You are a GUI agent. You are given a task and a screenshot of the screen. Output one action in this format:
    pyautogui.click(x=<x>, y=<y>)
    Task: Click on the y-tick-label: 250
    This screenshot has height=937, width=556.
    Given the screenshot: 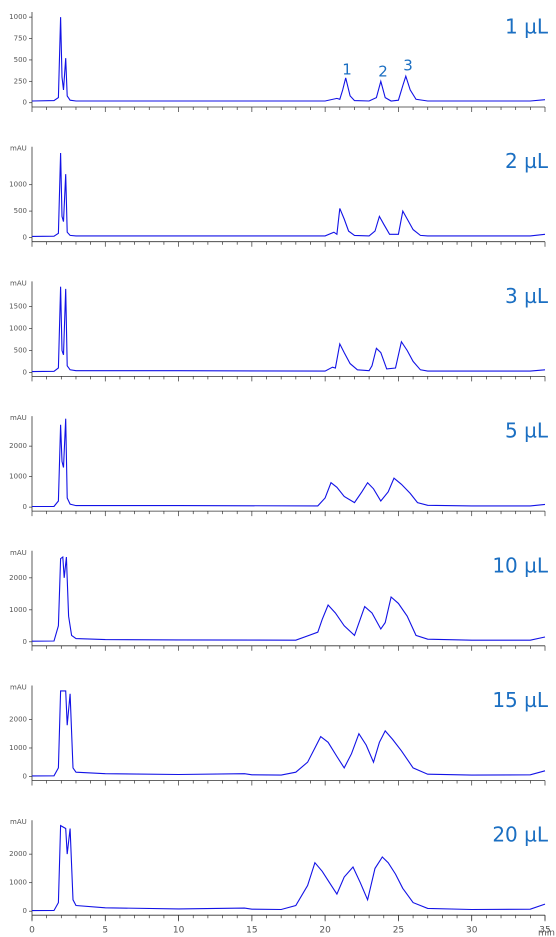 What is the action you would take?
    pyautogui.click(x=20, y=81)
    